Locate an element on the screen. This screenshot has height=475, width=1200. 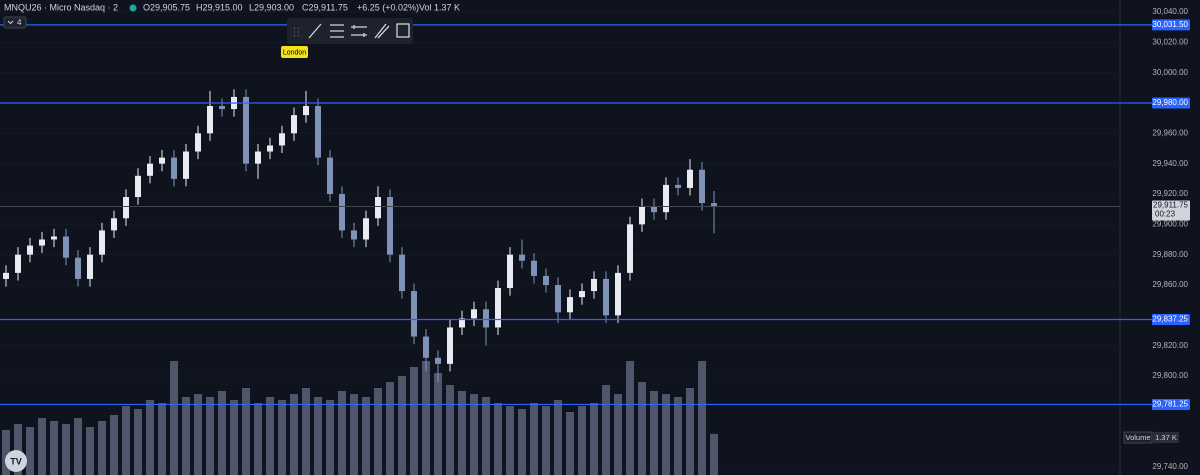
volume-legend-value: 1.37 K is located at coordinates (1166, 437).